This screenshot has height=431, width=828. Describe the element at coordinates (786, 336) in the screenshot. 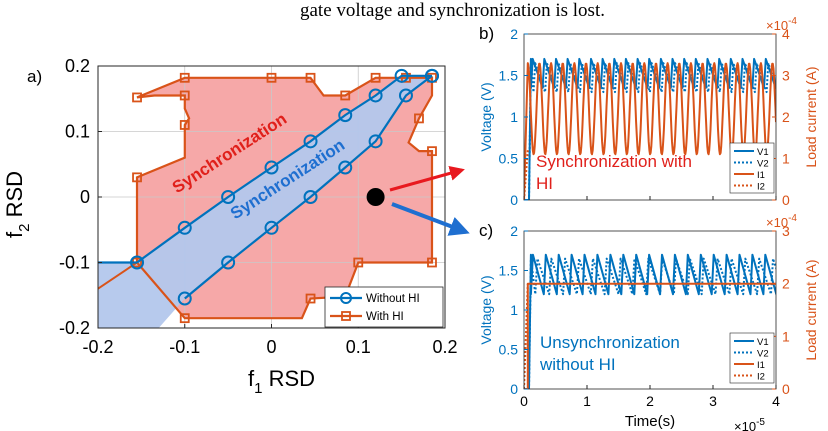

I see `right-tick-label-c-1: 1` at that location.